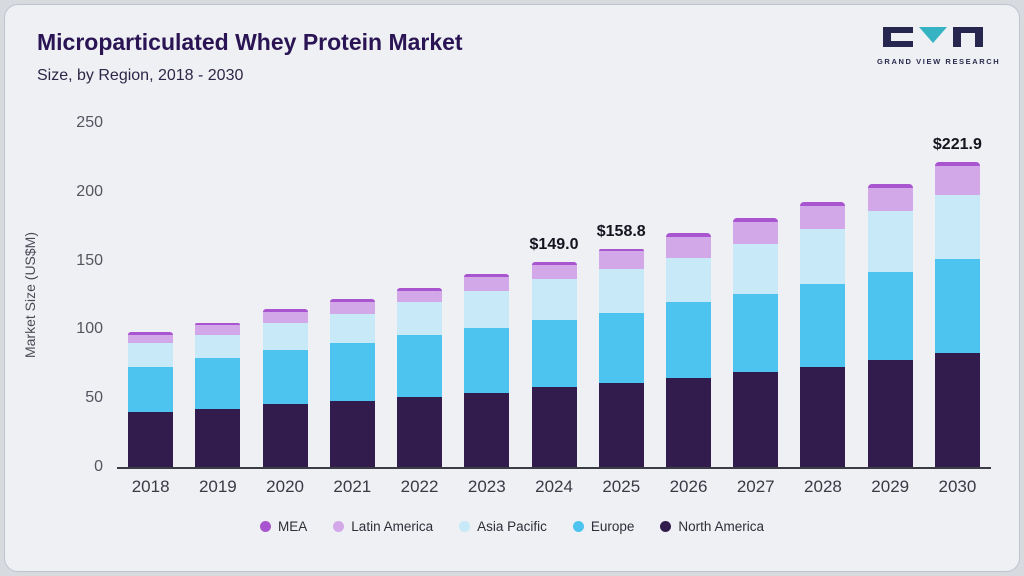 The width and height of the screenshot is (1024, 576). What do you see at coordinates (554, 244) in the screenshot?
I see `data-label-2024: $149.0` at bounding box center [554, 244].